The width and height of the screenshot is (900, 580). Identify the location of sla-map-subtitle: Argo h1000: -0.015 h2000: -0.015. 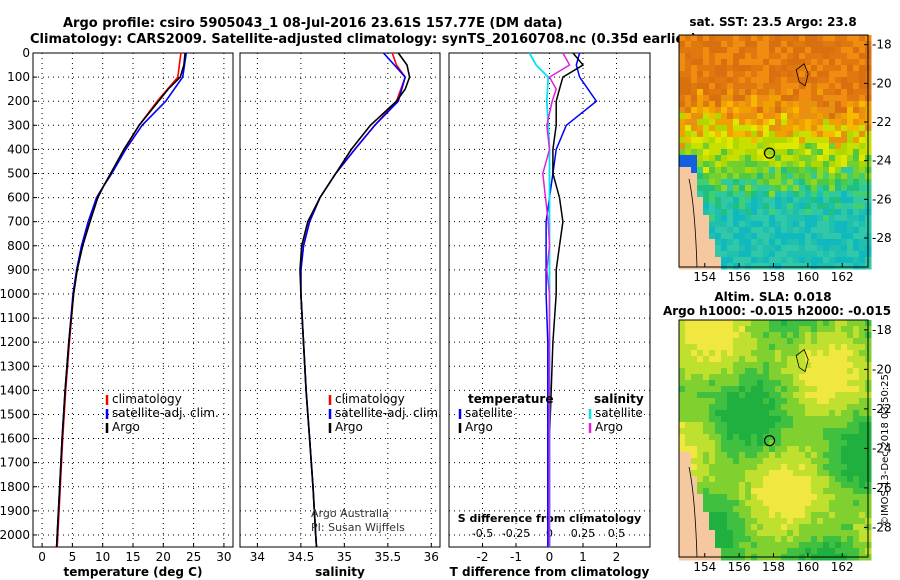
(777, 311).